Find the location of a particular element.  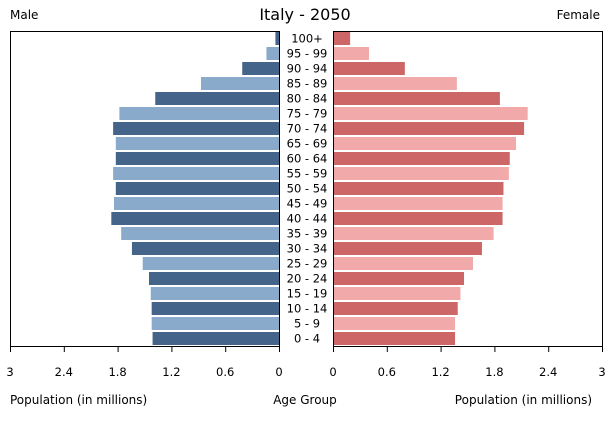

x-tick-label-right: 0 is located at coordinates (332, 372).